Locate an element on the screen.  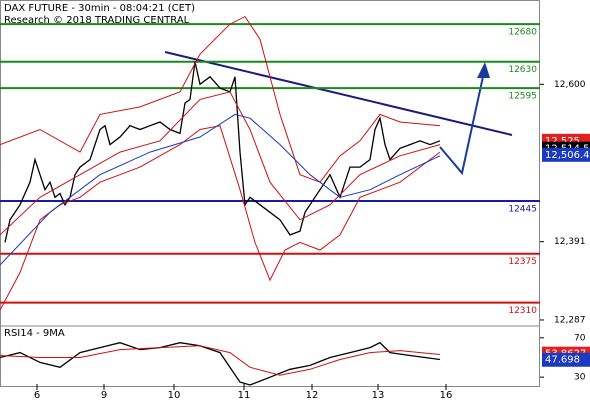
y-tick-label: 12,287 is located at coordinates (570, 320).